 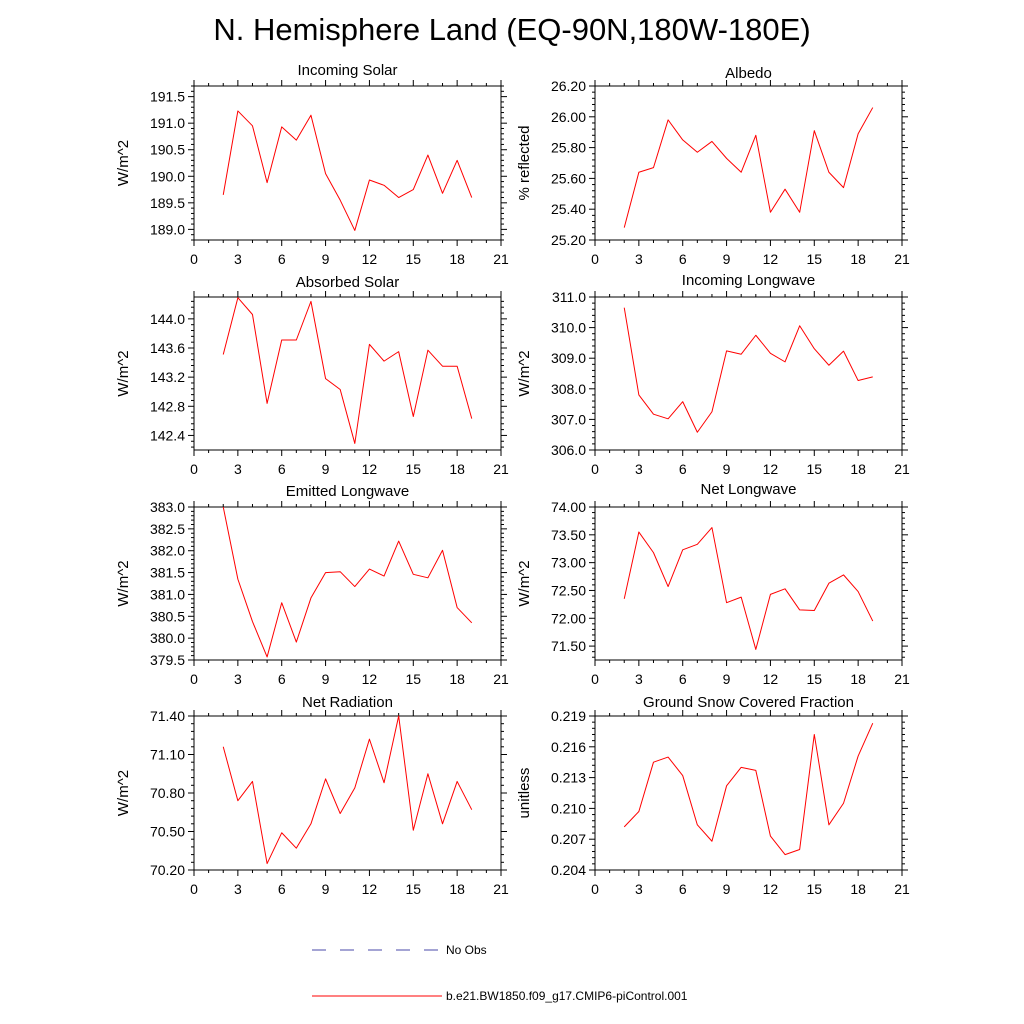 I want to click on panel-8-ytick-label: 0.204, so click(x=568, y=870).